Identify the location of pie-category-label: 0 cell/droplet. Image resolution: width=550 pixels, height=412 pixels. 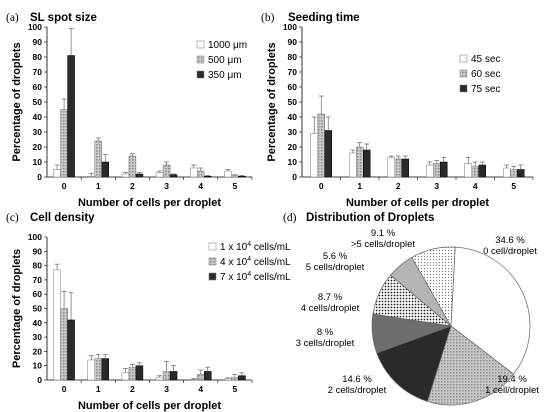
(510, 251).